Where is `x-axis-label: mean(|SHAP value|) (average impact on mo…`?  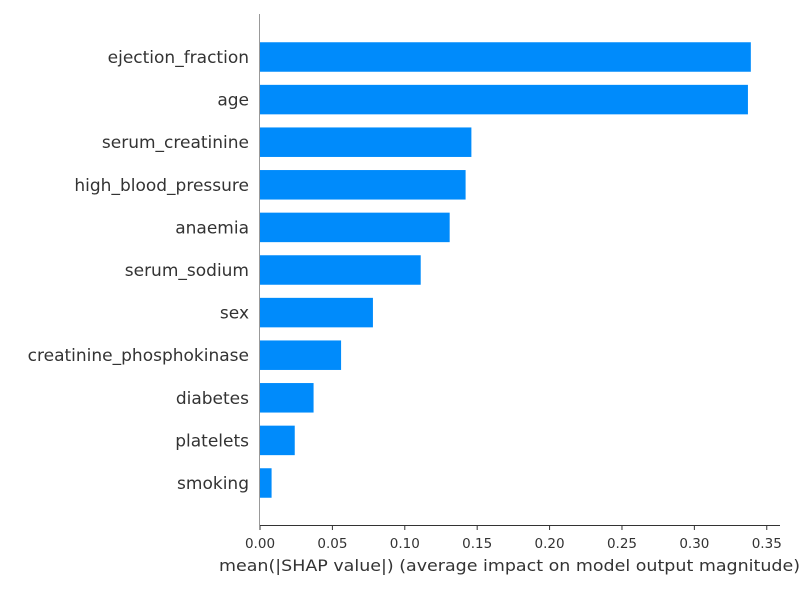 x-axis-label: mean(|SHAP value|) (average impact on mo… is located at coordinates (509, 565).